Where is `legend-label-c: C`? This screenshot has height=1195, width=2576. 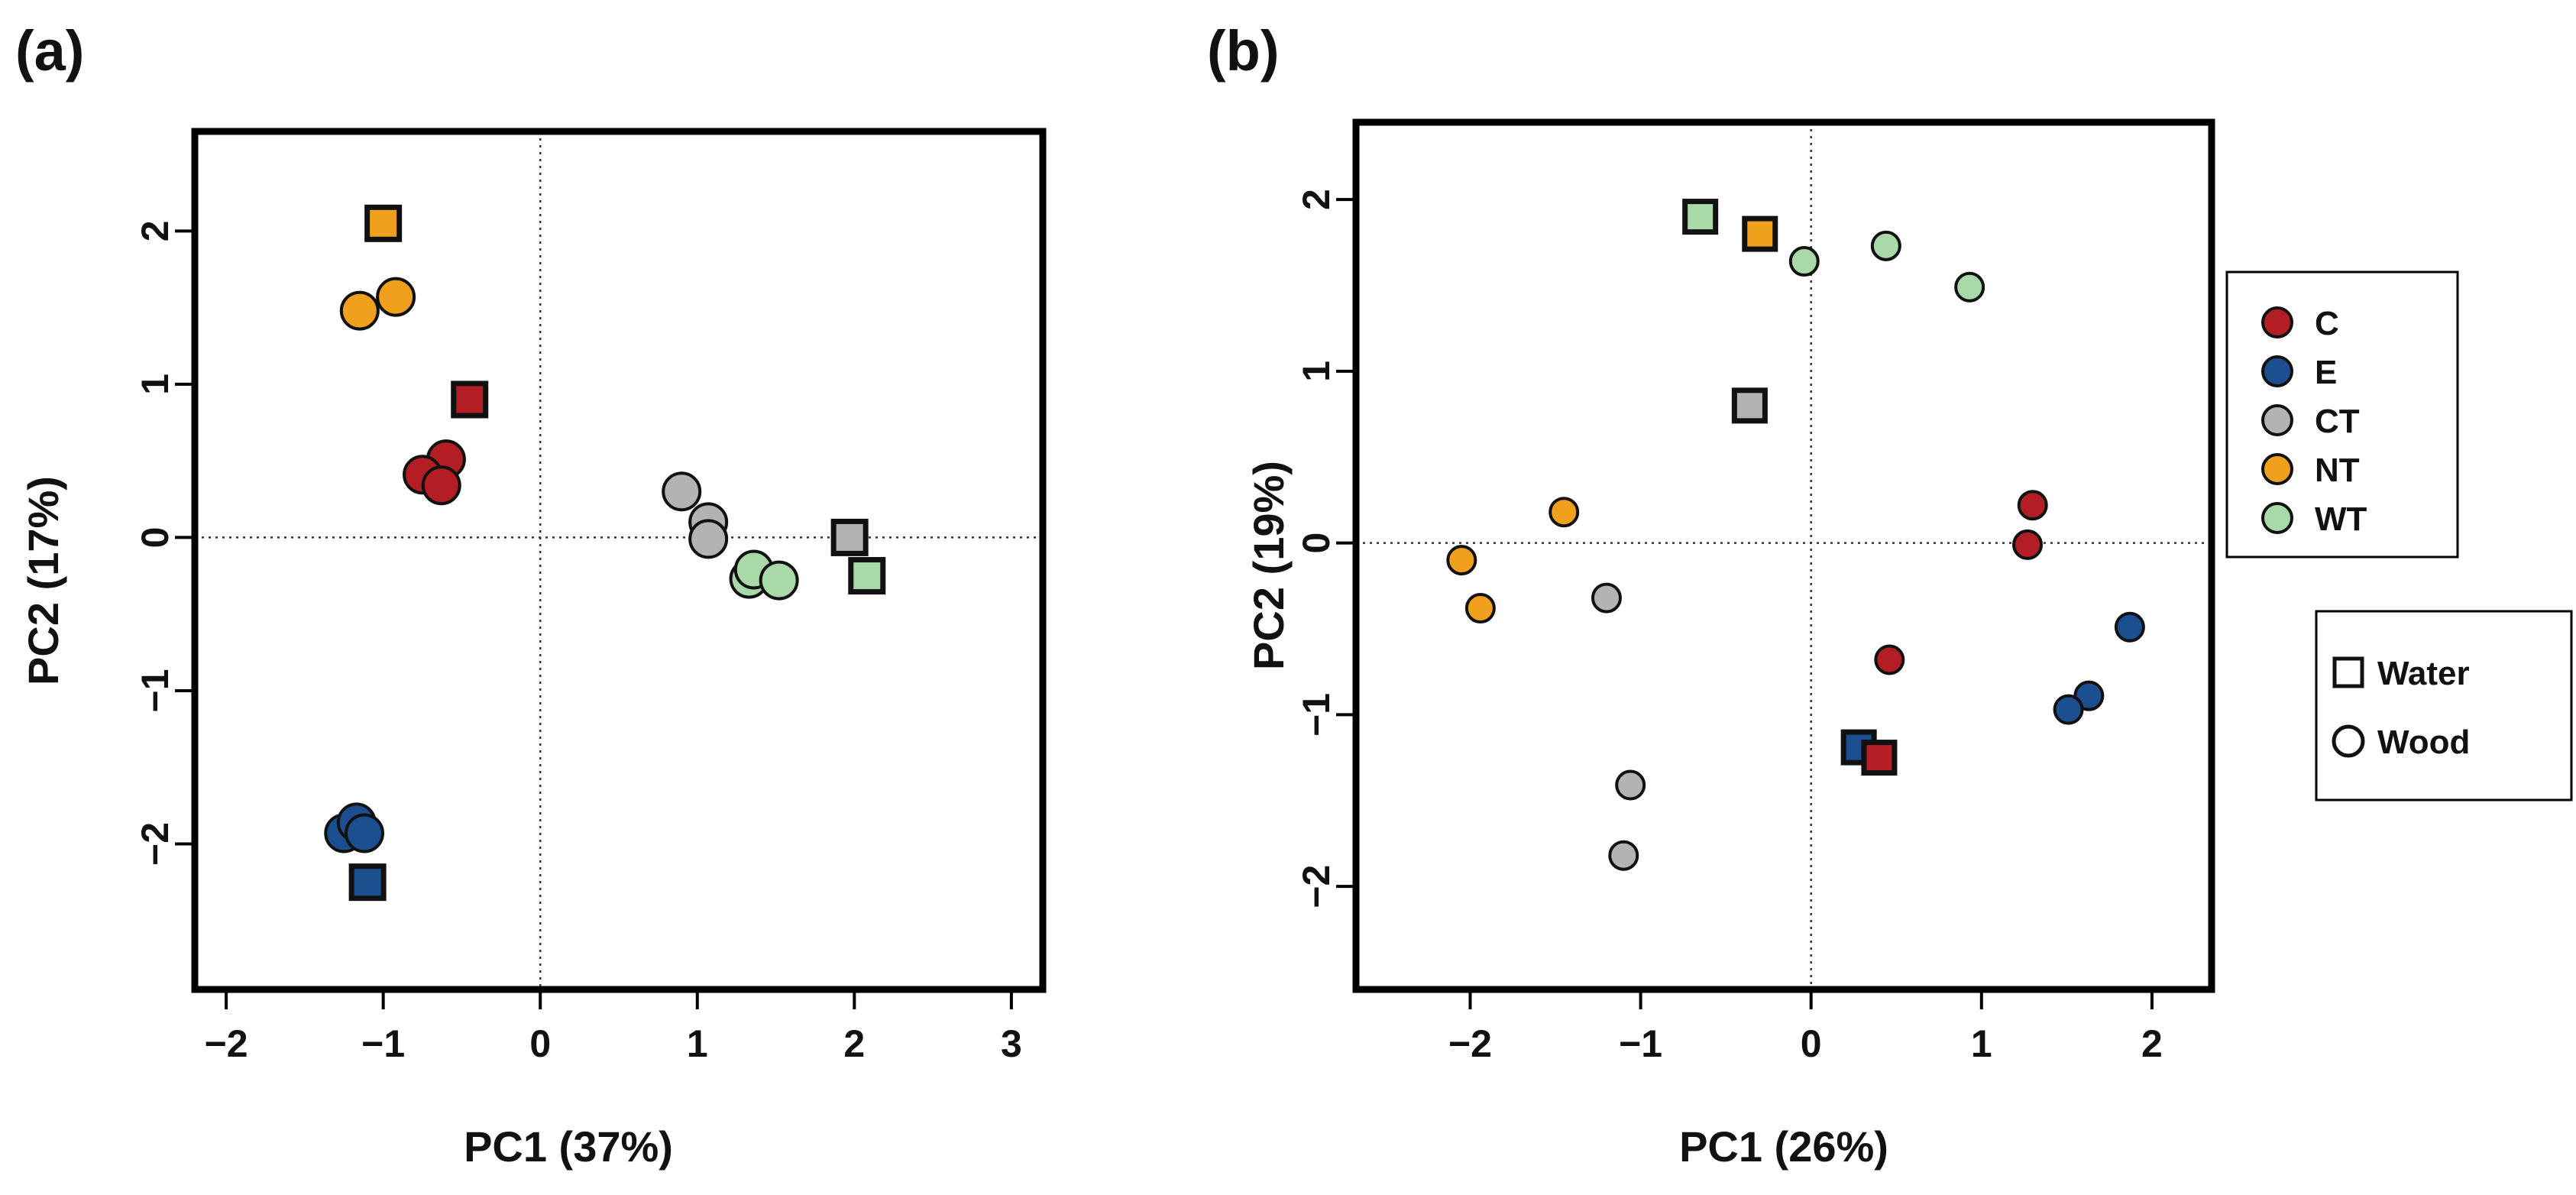
legend-label-c: C is located at coordinates (2327, 323).